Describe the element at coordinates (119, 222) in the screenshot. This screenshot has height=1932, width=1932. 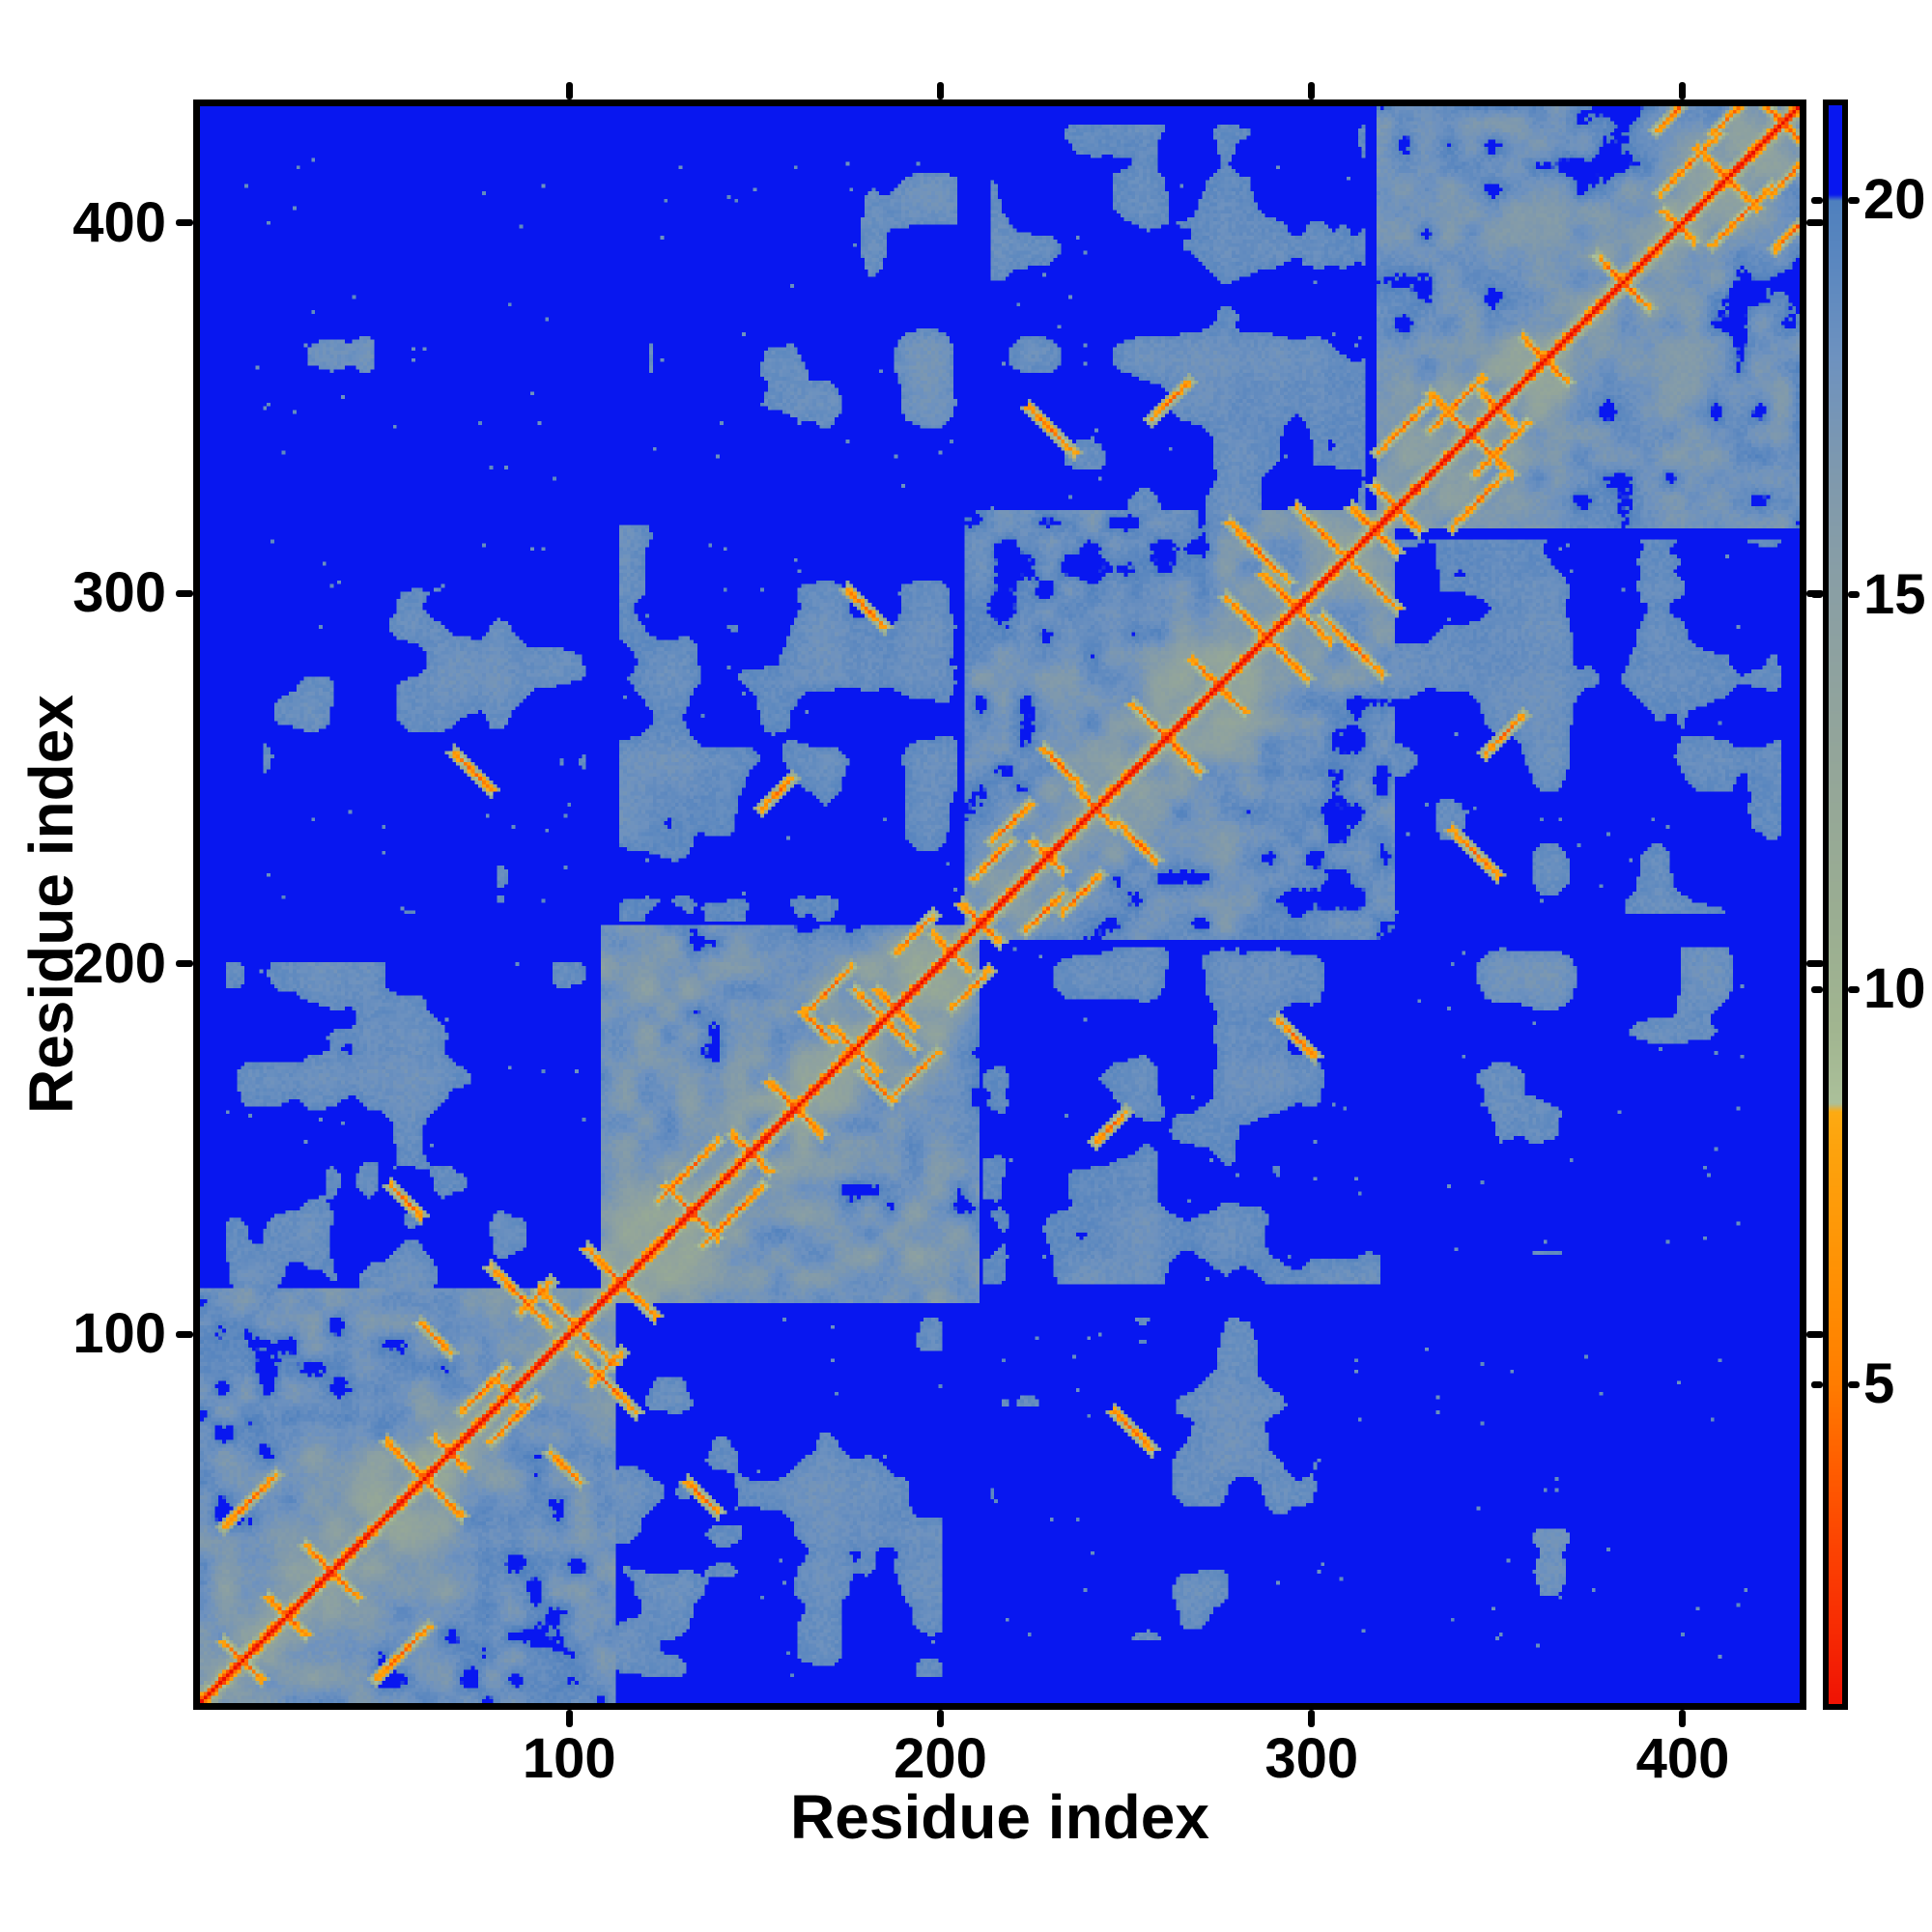
I see `y-tick-label: 400` at that location.